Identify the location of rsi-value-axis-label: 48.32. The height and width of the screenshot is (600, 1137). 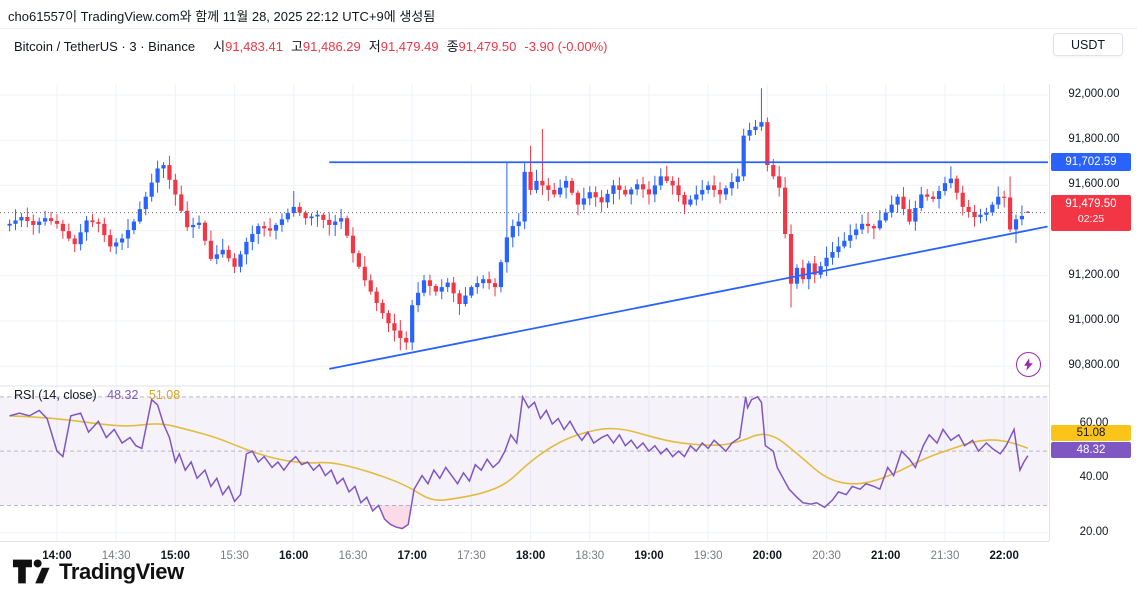
(1091, 450).